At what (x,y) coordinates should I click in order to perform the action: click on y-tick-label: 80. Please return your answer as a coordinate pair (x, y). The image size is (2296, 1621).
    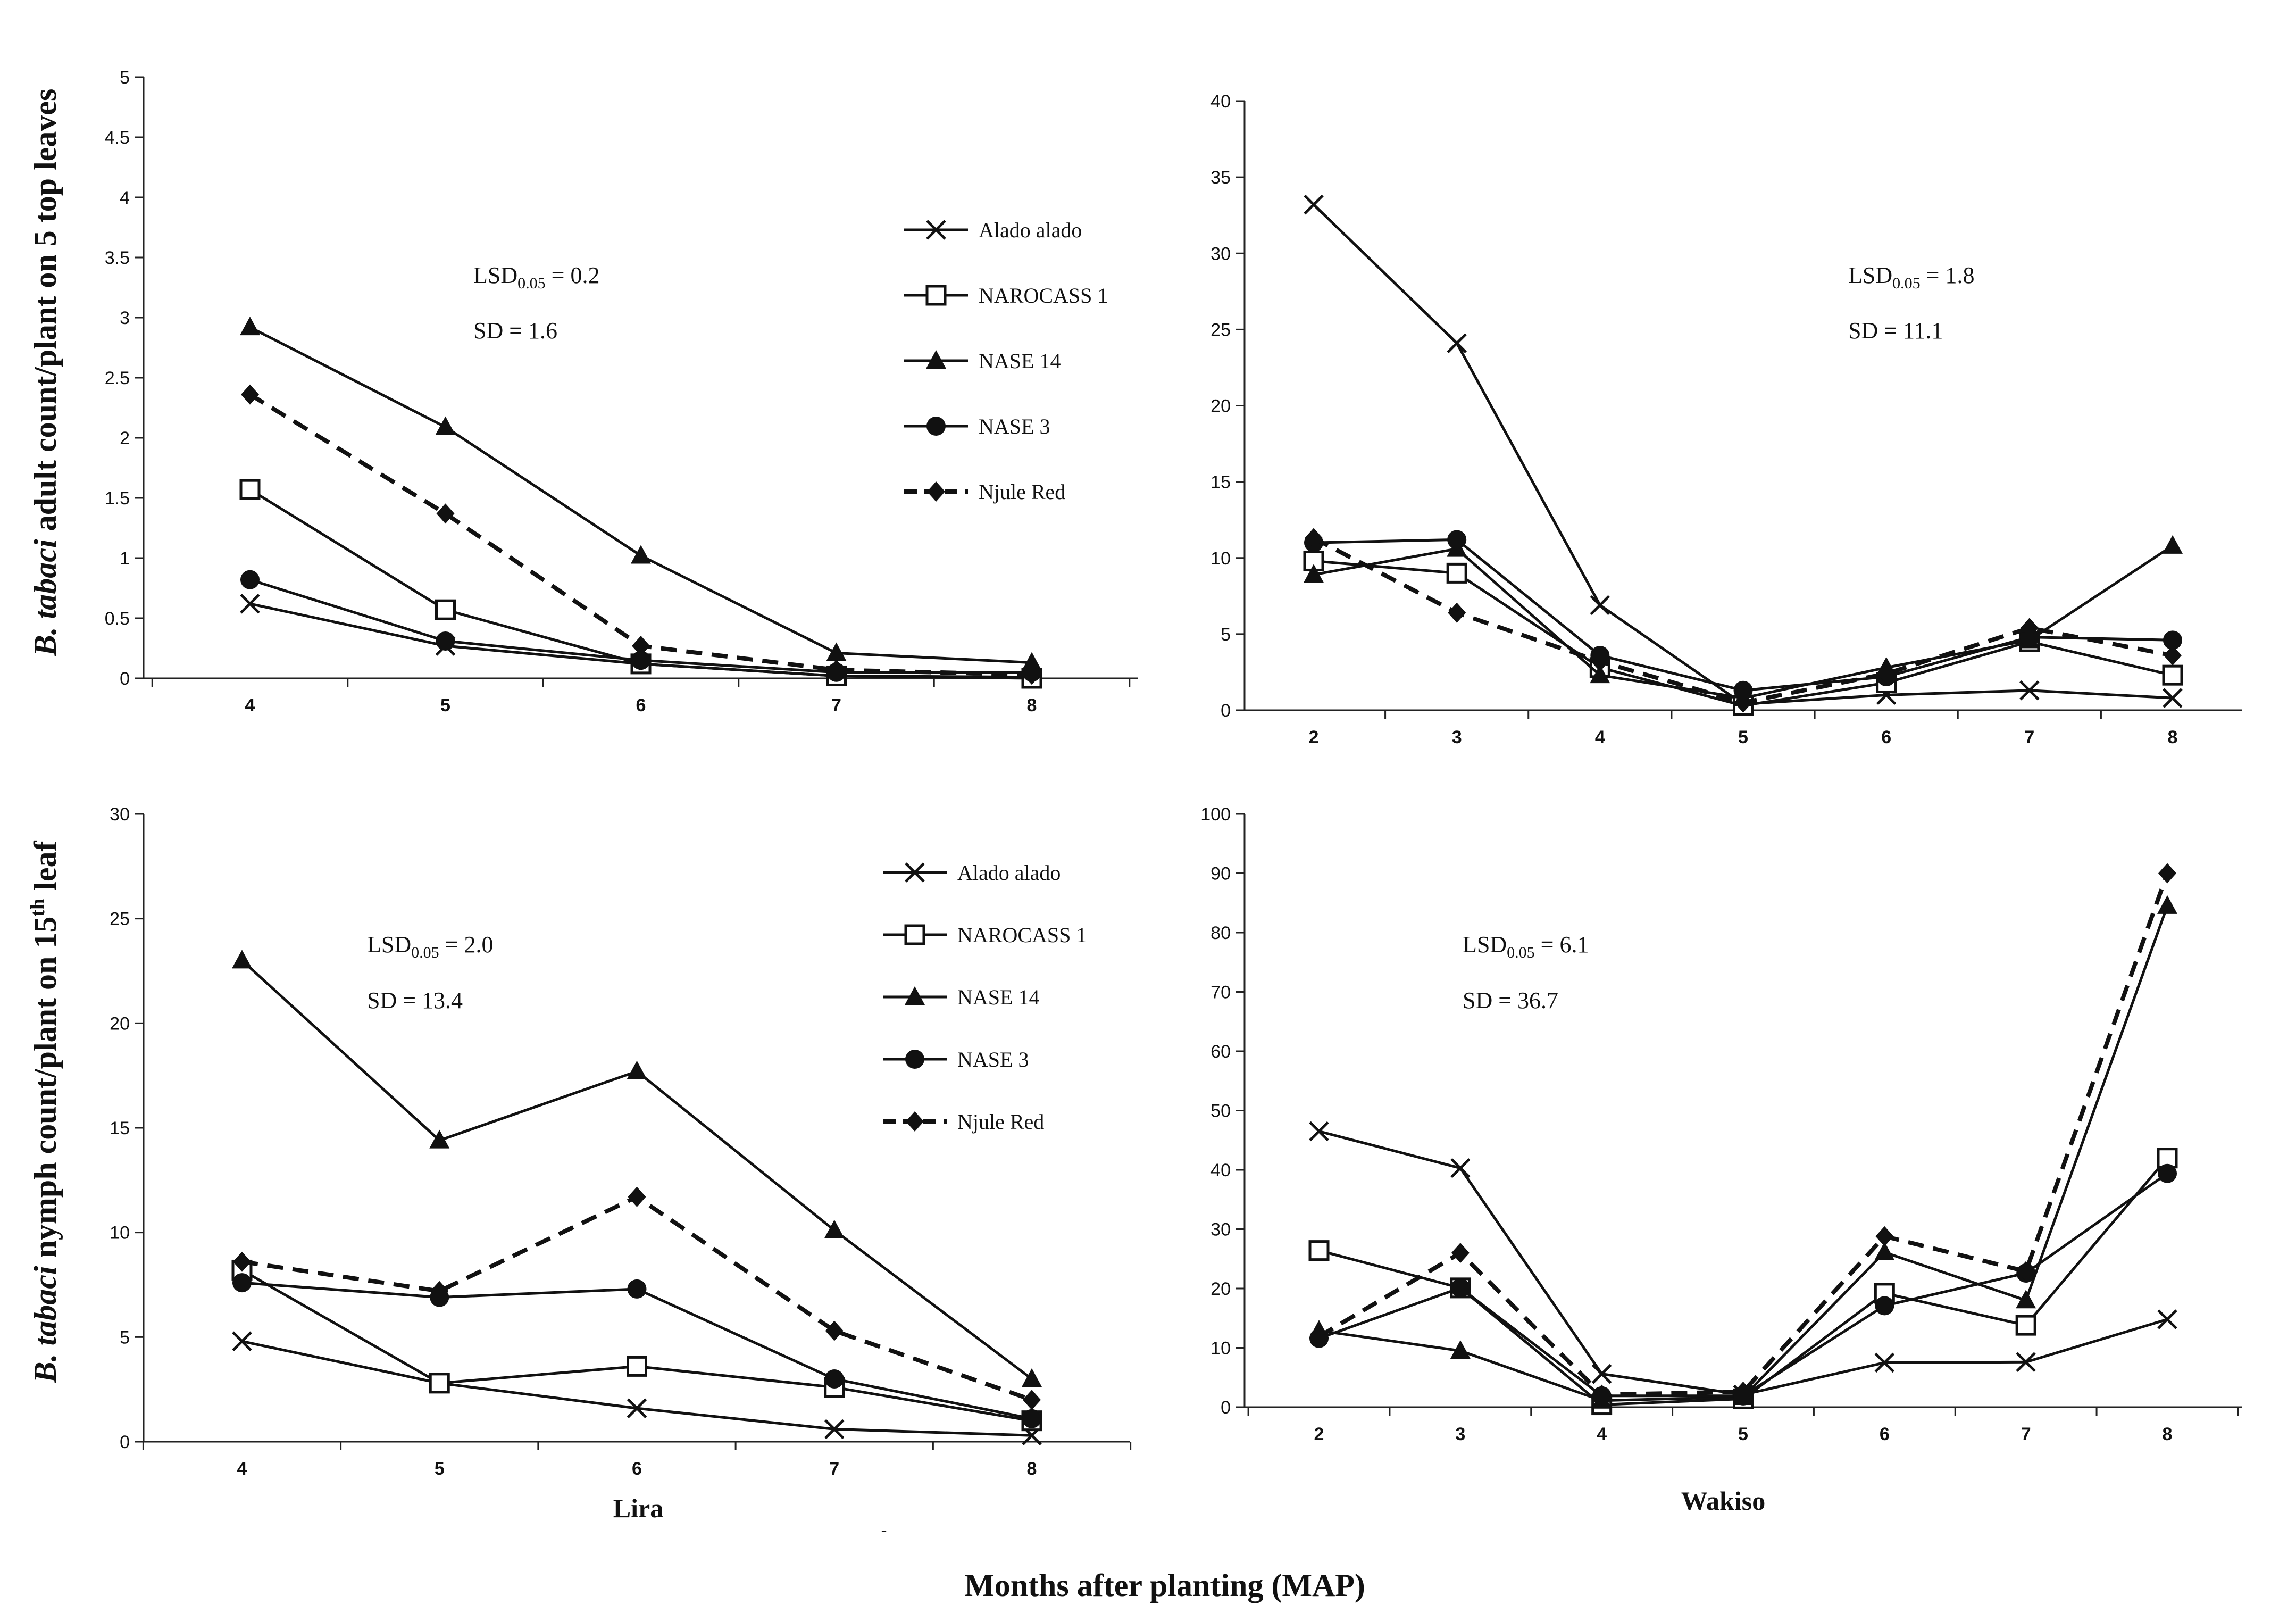
    Looking at the image, I should click on (1220, 933).